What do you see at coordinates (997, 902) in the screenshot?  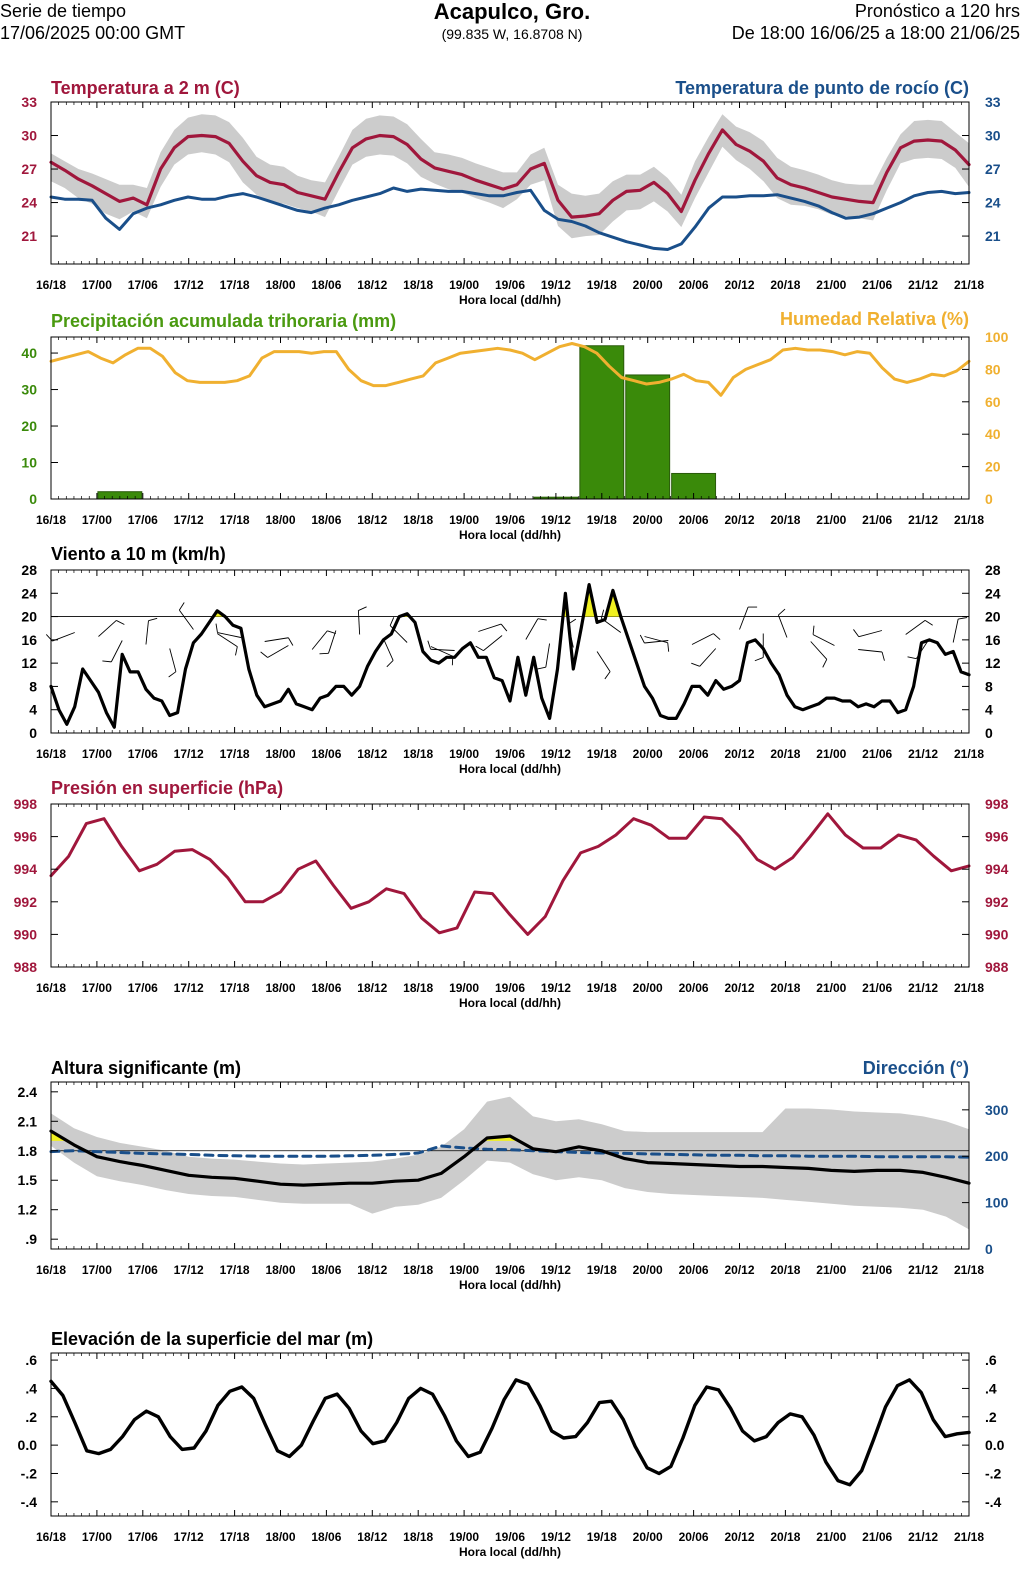 I see `y-tick-label-right: 992` at bounding box center [997, 902].